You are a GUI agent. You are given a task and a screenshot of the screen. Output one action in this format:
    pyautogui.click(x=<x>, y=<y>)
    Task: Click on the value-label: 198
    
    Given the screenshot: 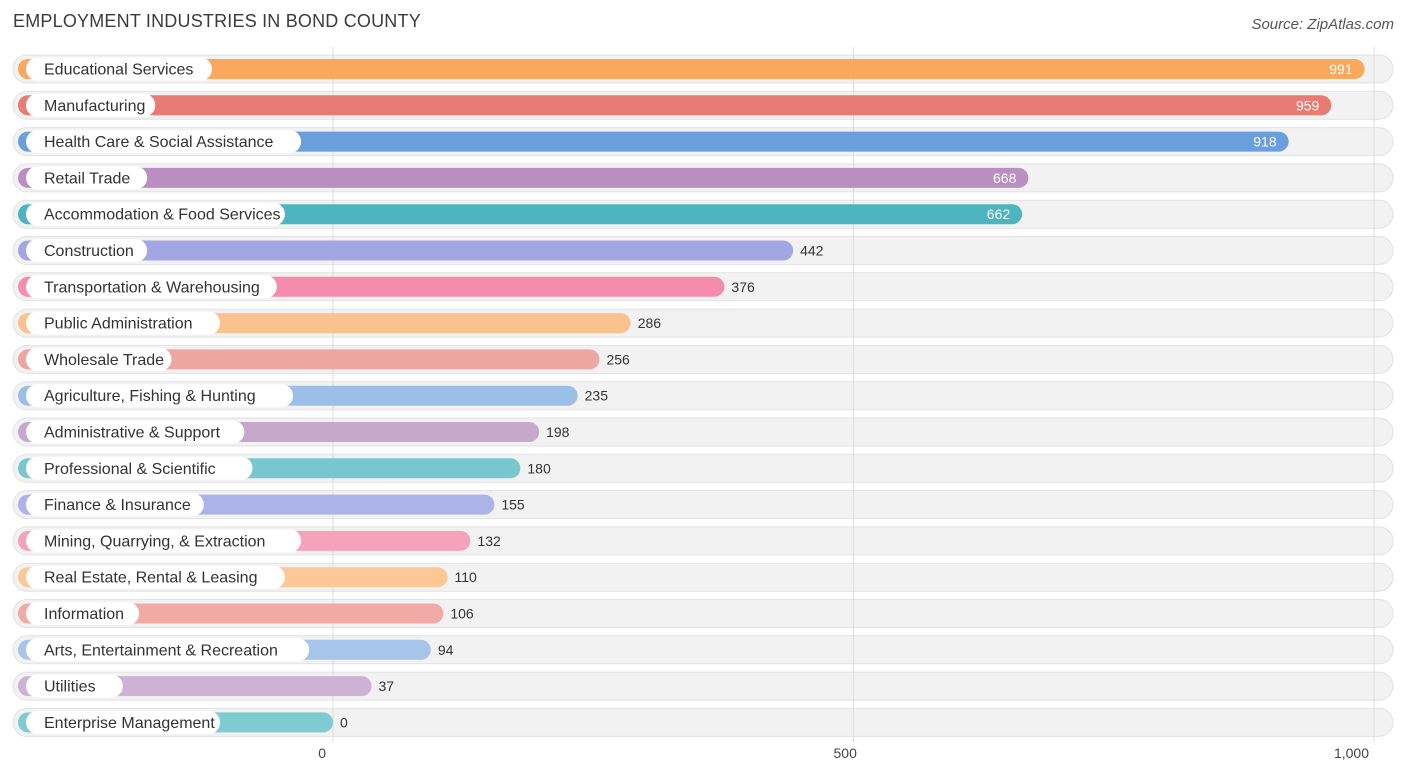 What is the action you would take?
    pyautogui.click(x=558, y=432)
    